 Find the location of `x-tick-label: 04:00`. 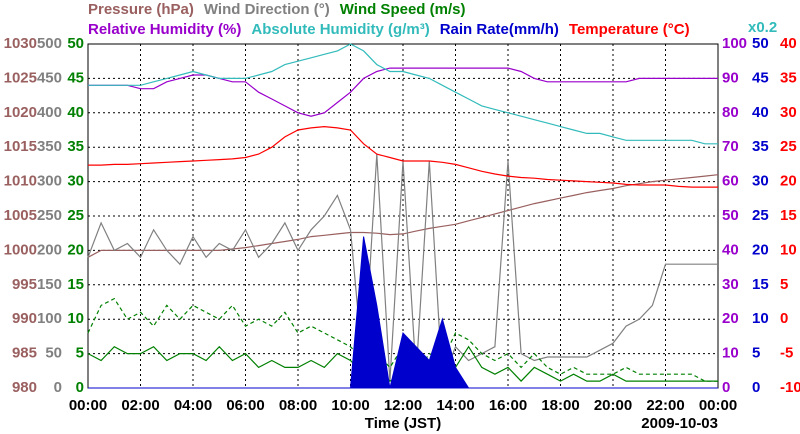

x-tick-label: 04:00 is located at coordinates (193, 405).